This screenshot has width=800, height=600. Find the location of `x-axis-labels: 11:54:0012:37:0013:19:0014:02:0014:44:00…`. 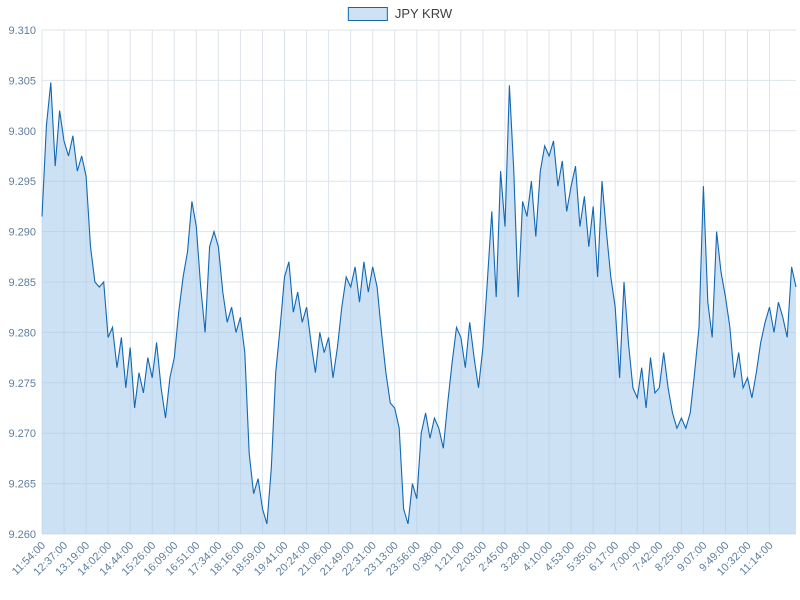

x-axis-labels: 11:54:0012:37:0013:19:0014:02:0014:44:00… is located at coordinates (393, 559).